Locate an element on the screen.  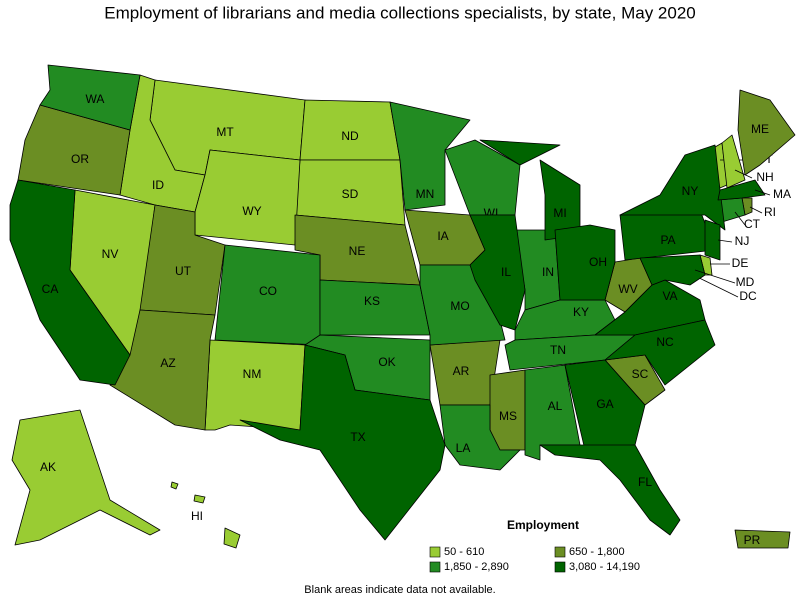
state-label: IA is located at coordinates (442, 236).